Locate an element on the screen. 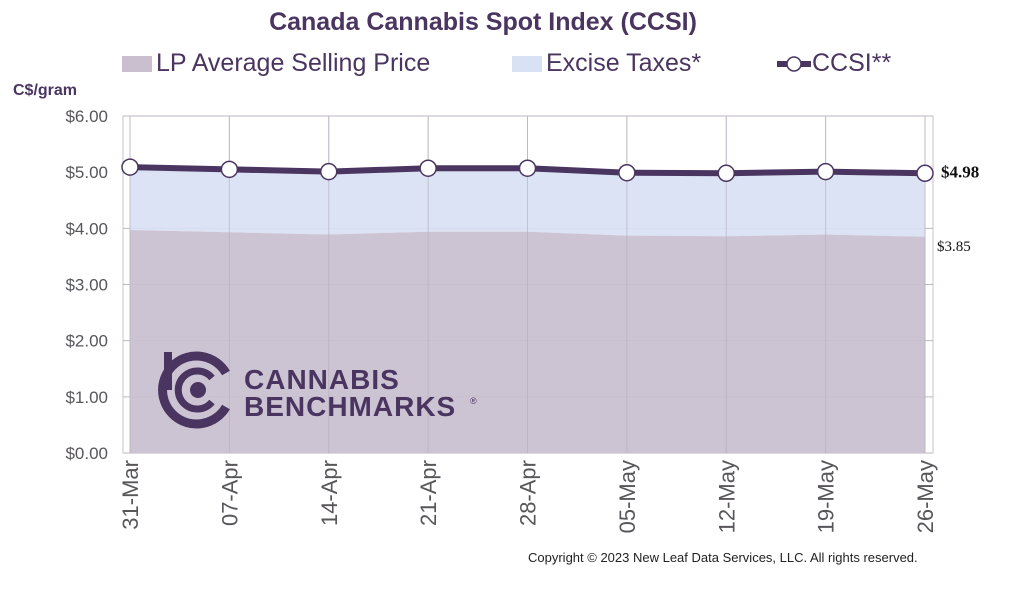 This screenshot has height=594, width=1024. ccsi-last-value-label: $4.98 is located at coordinates (960, 171).